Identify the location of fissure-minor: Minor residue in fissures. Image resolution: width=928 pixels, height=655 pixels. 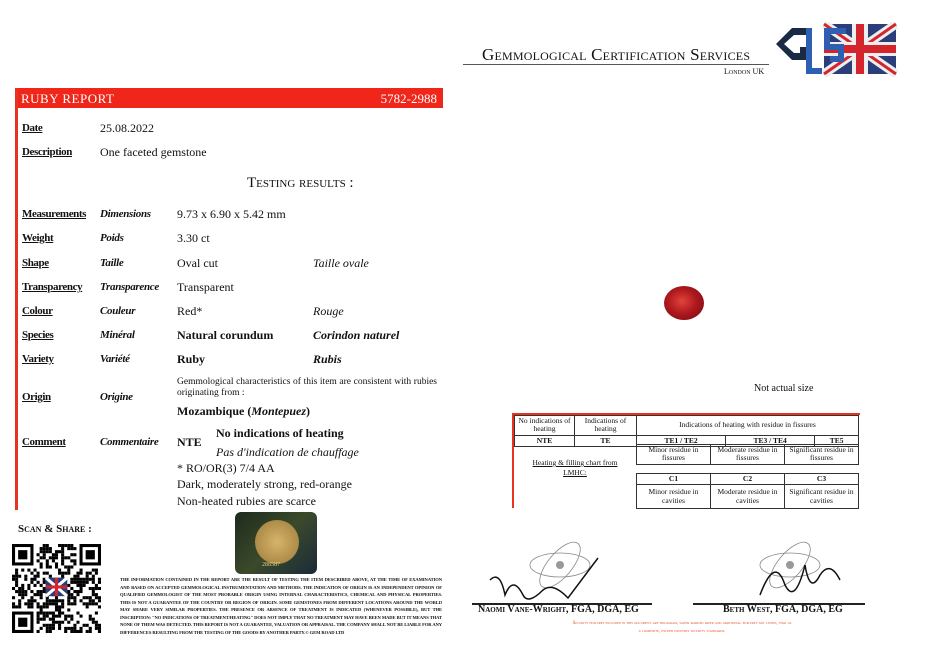
(673, 454).